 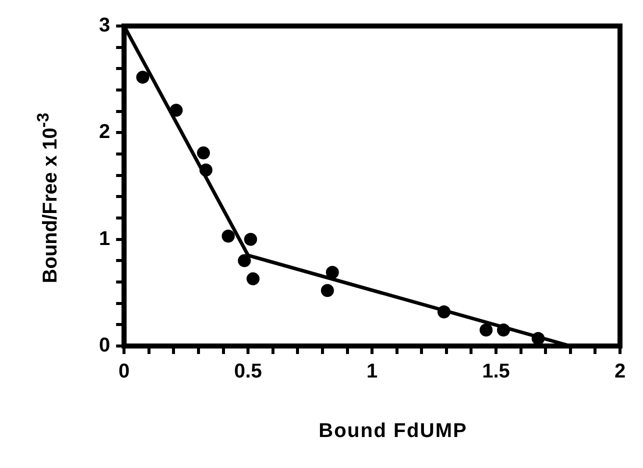 What do you see at coordinates (372, 371) in the screenshot?
I see `x-tick-label: 1` at bounding box center [372, 371].